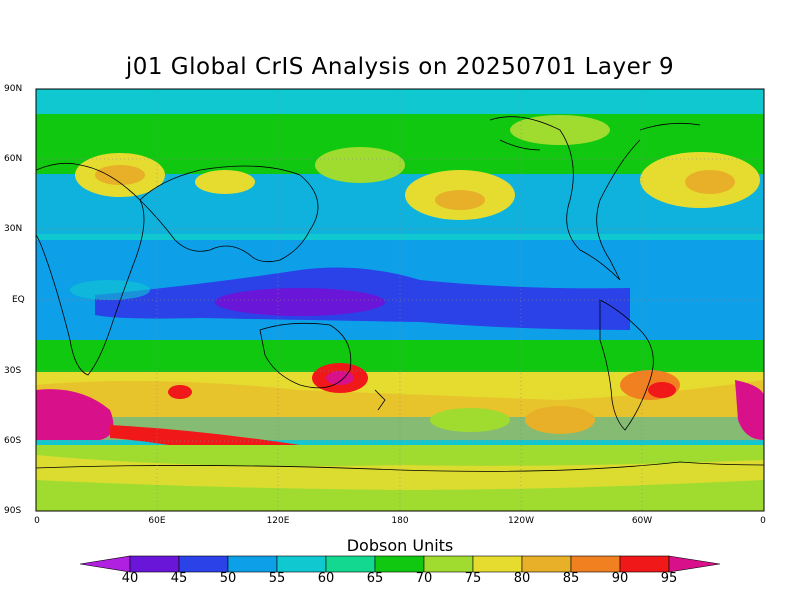 The image size is (800, 600). Describe the element at coordinates (620, 578) in the screenshot. I see `colorbar-tick-90: 90` at that location.